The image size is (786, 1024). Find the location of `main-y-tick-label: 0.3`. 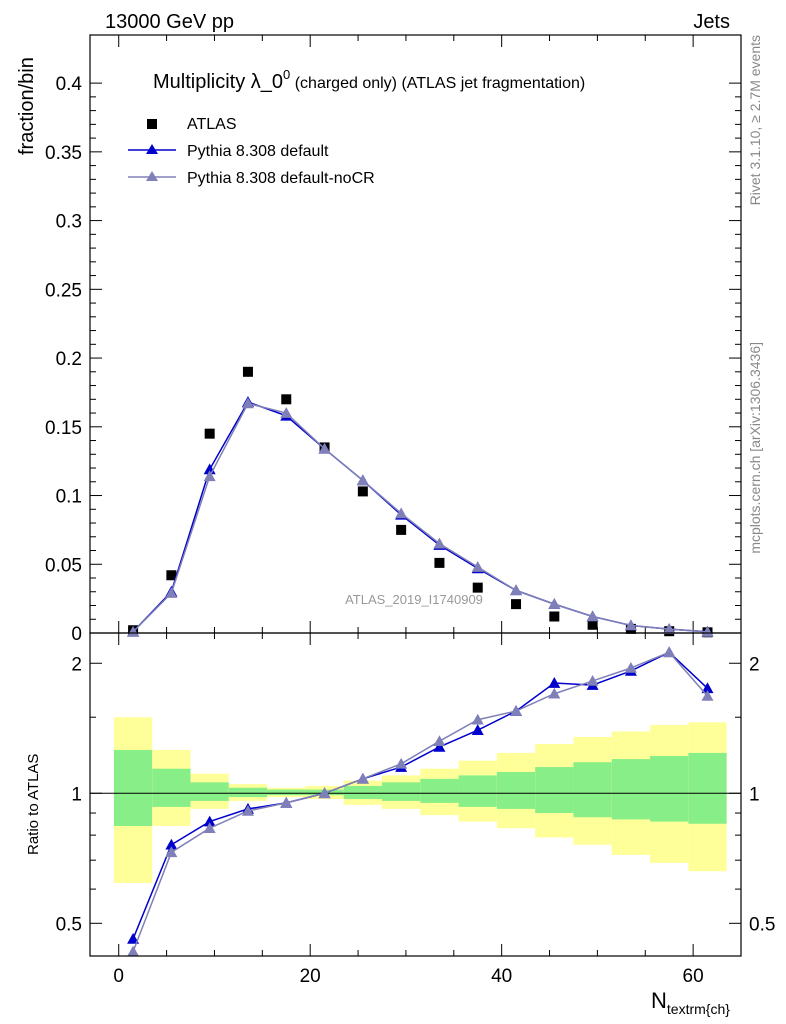

main-y-tick-label: 0.3 is located at coordinates (69, 222).